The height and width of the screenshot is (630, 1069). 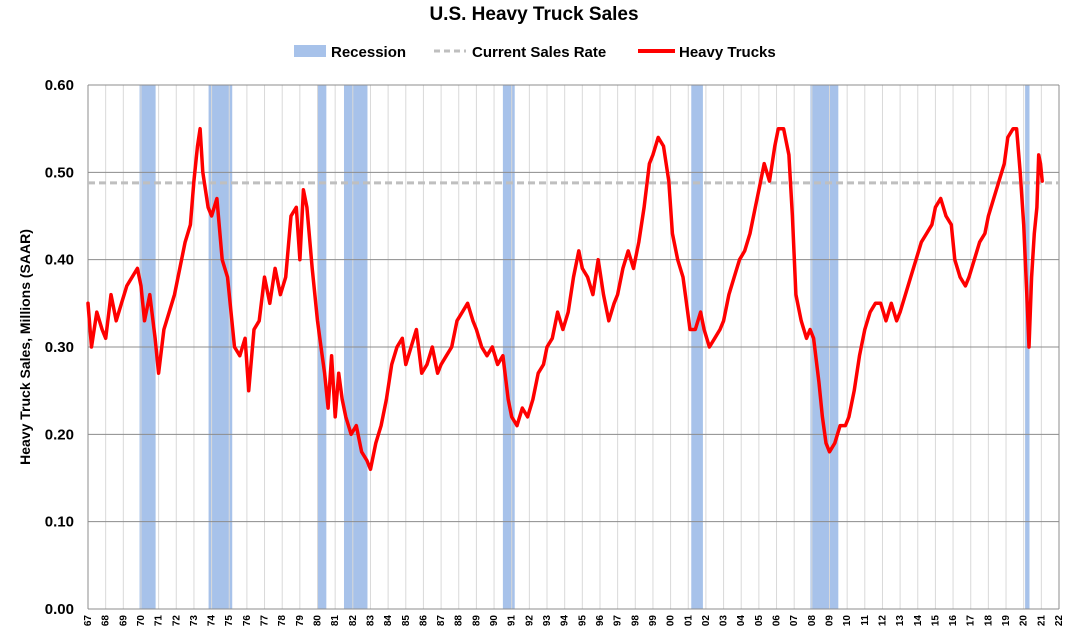 What do you see at coordinates (741, 621) in the screenshot?
I see `x-tick-label-37: 04` at bounding box center [741, 621].